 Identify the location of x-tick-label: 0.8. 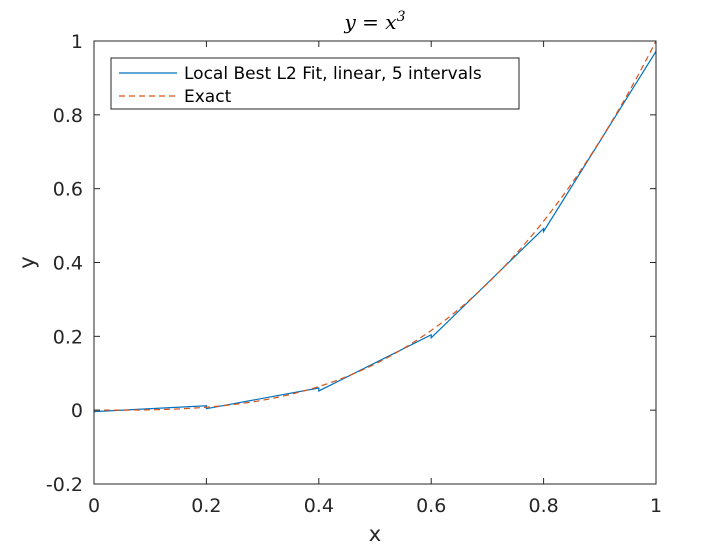
(543, 506).